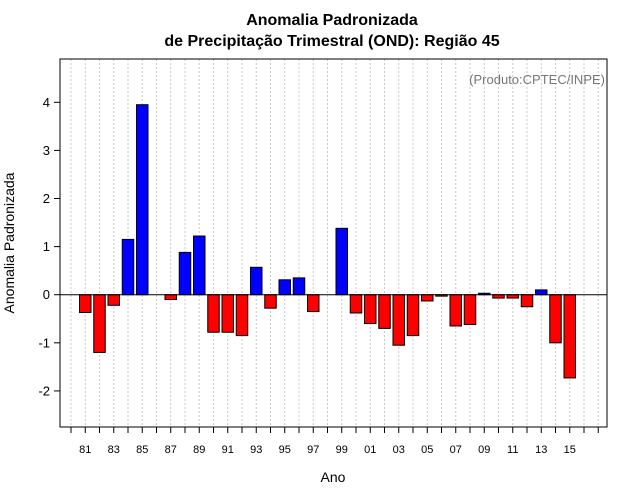  What do you see at coordinates (334, 441) in the screenshot?
I see `x-axis: 81 83 85 87 89 91 93 95 97 99 01 03 05 07 09 11 13 15` at bounding box center [334, 441].